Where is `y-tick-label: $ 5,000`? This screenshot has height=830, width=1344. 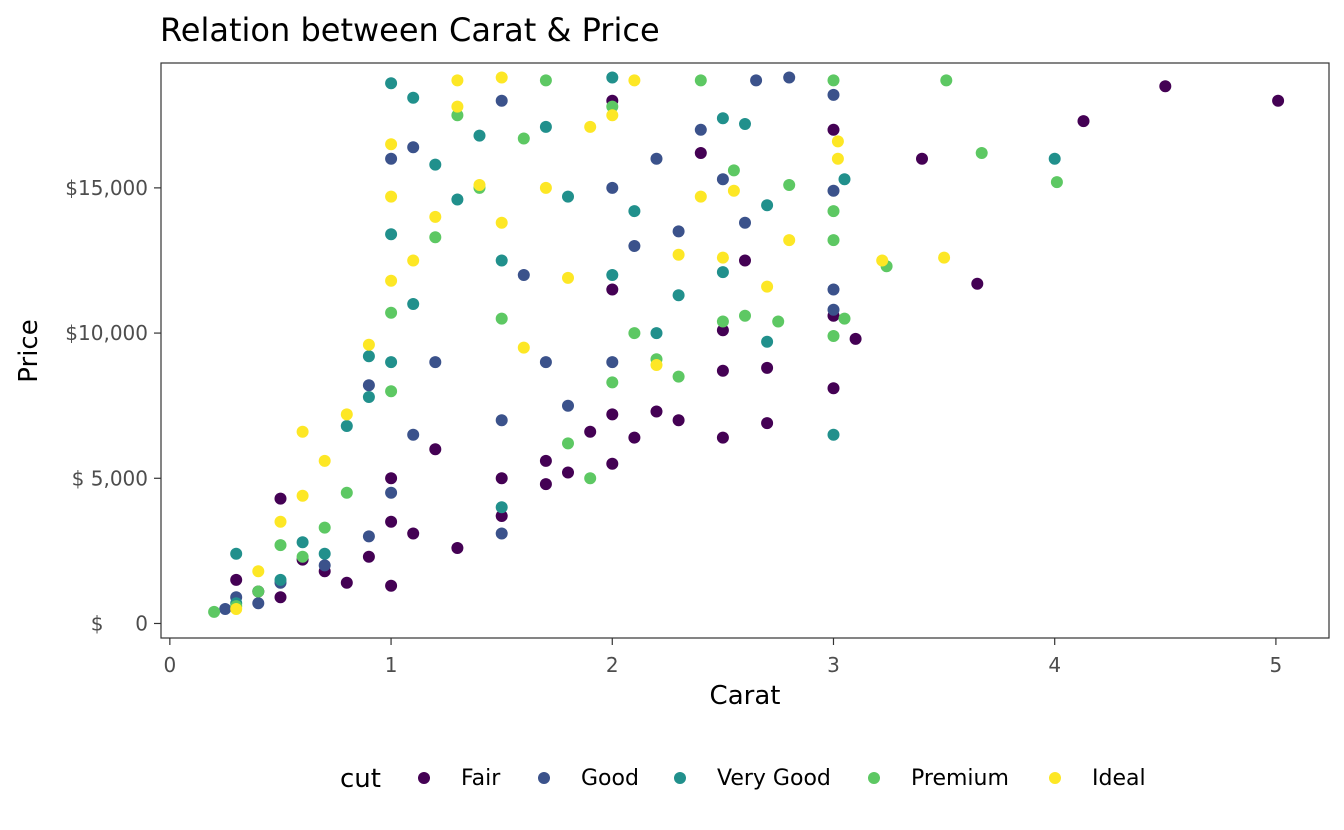
y-tick-label: $ 5,000 is located at coordinates (110, 478).